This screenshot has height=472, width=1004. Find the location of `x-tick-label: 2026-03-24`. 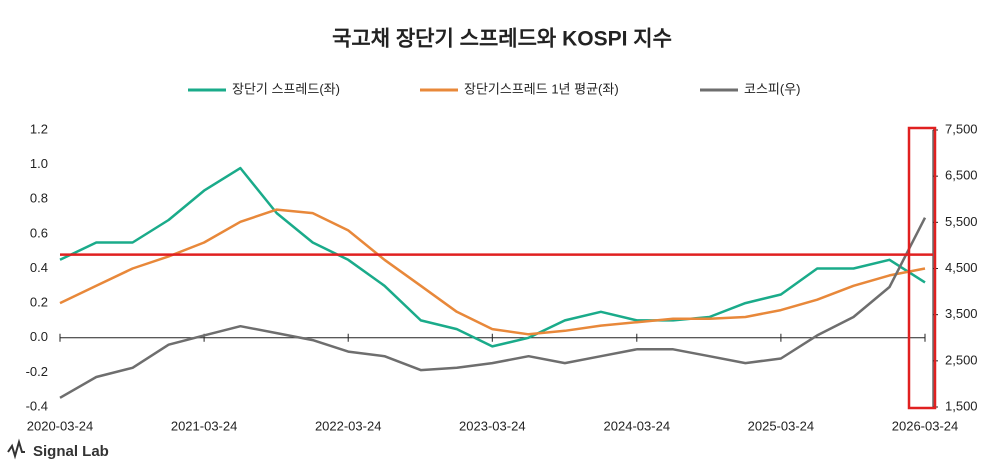

x-tick-label: 2026-03-24 is located at coordinates (925, 425).